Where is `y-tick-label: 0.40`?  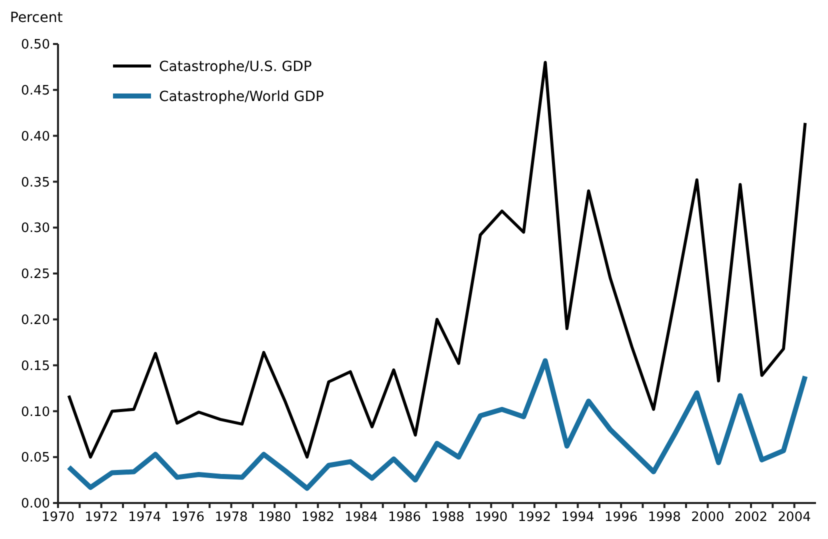
y-tick-label: 0.40 is located at coordinates (35, 136).